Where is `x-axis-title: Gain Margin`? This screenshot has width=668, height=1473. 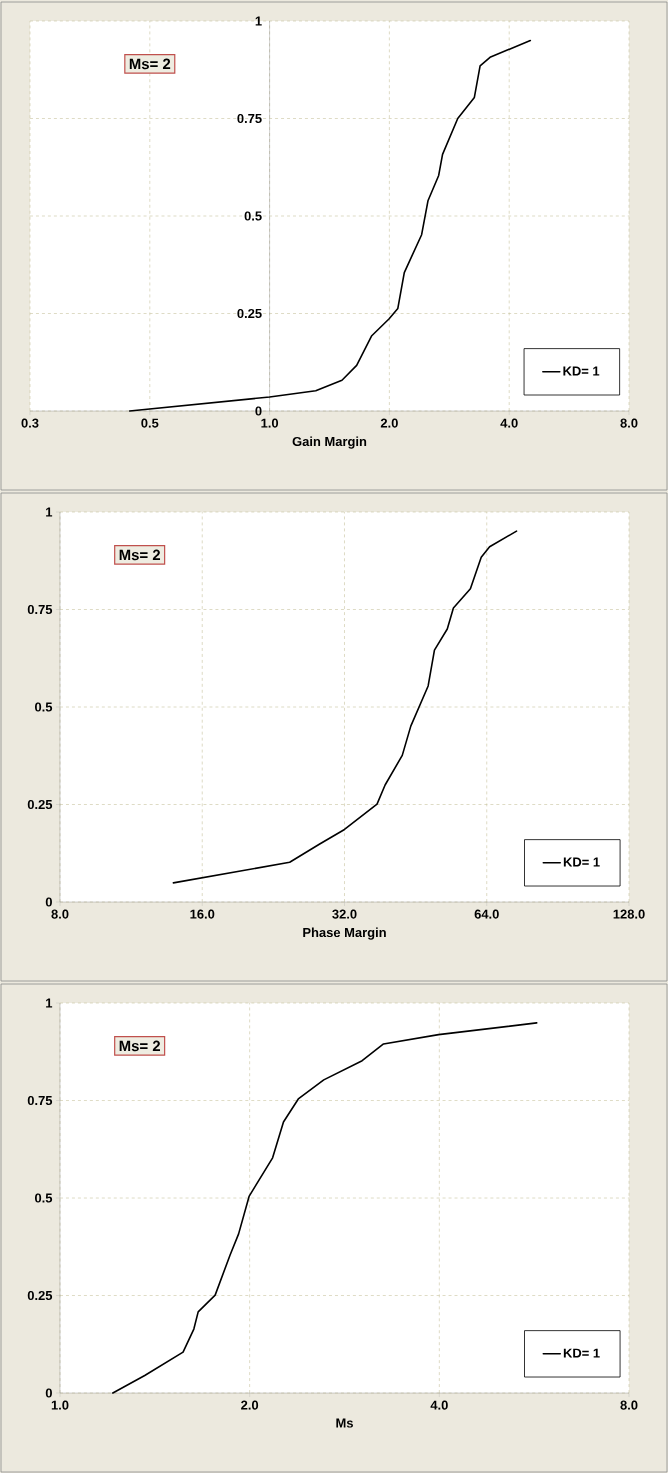 x-axis-title: Gain Margin is located at coordinates (329, 442).